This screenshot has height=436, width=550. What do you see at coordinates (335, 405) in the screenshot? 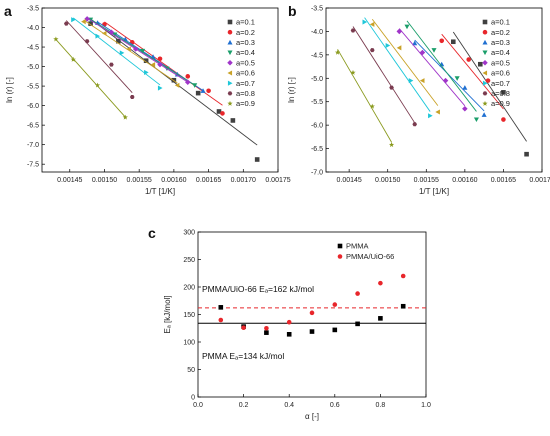
I see `panel-c-x-tick-label: 0.6` at bounding box center [335, 405].